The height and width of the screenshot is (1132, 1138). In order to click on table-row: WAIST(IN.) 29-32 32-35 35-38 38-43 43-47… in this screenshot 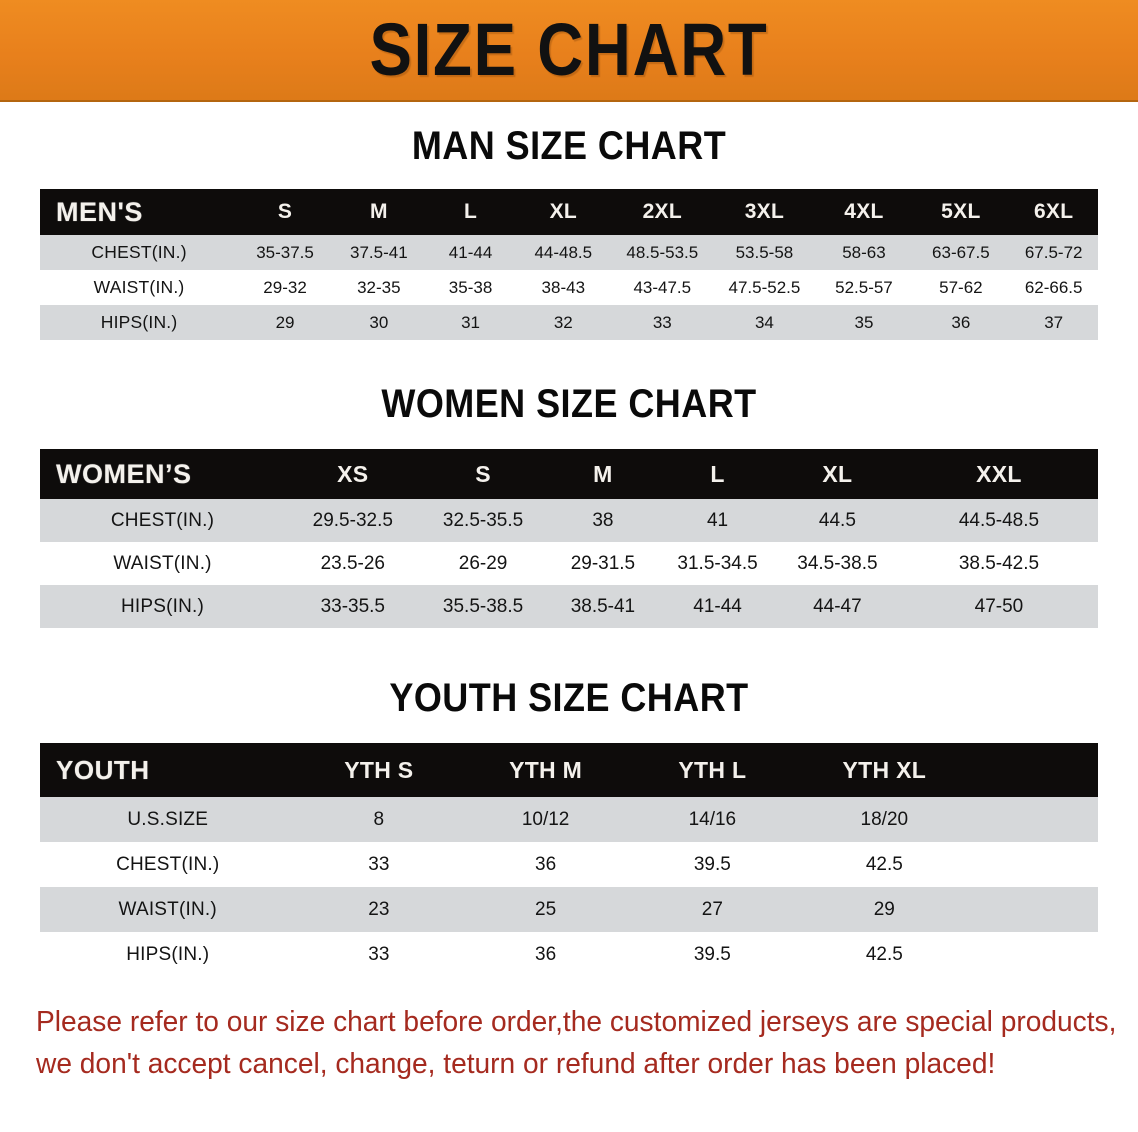, I will do `click(569, 287)`.